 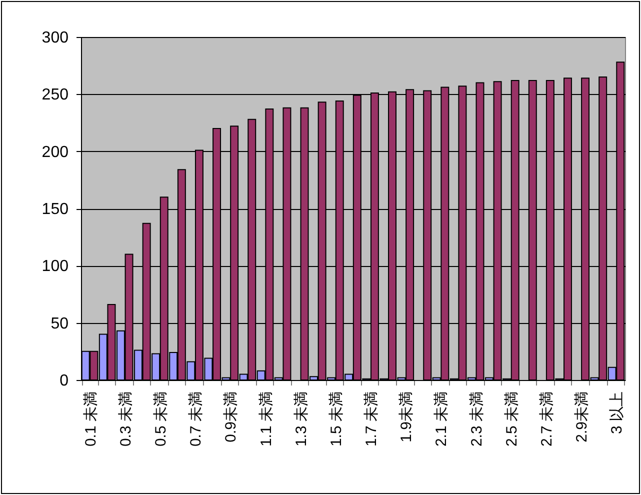 What do you see at coordinates (477, 419) in the screenshot?
I see `x-tick-label: 2.3 未満` at bounding box center [477, 419].